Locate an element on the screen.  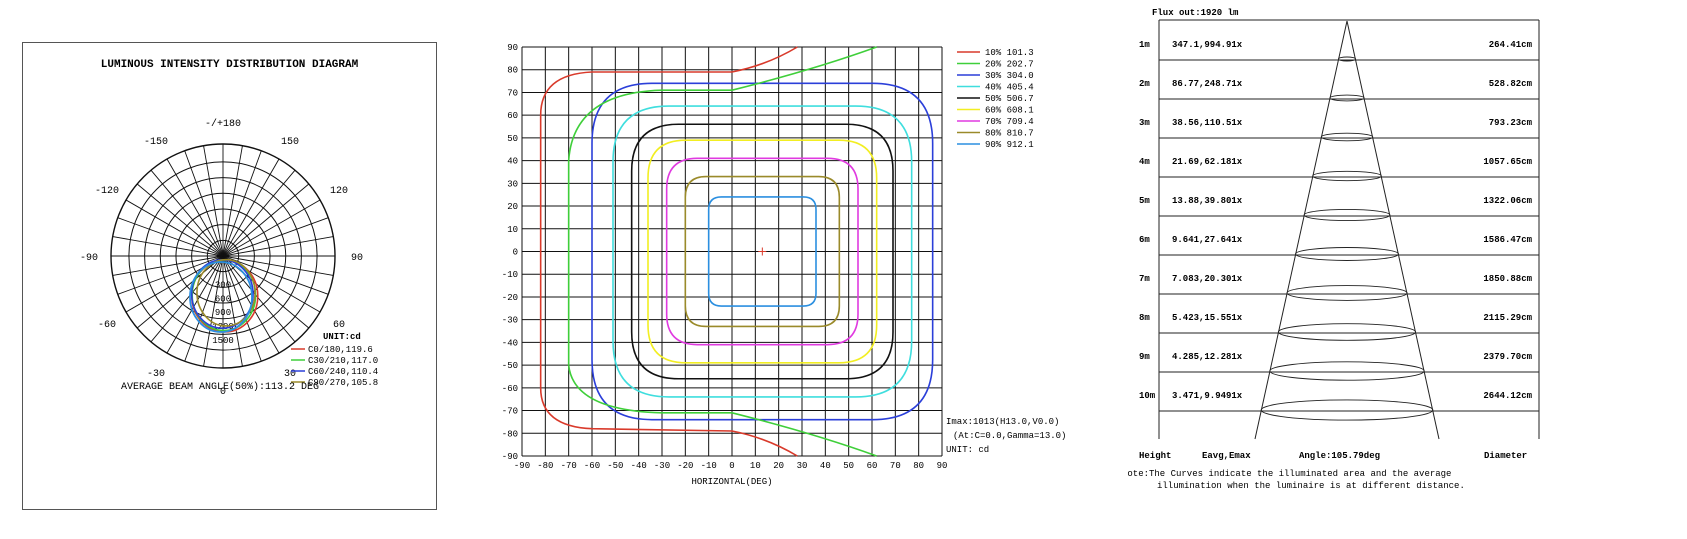
row-eavg-emax: 21.69,62.181x is located at coordinates (1207, 162).